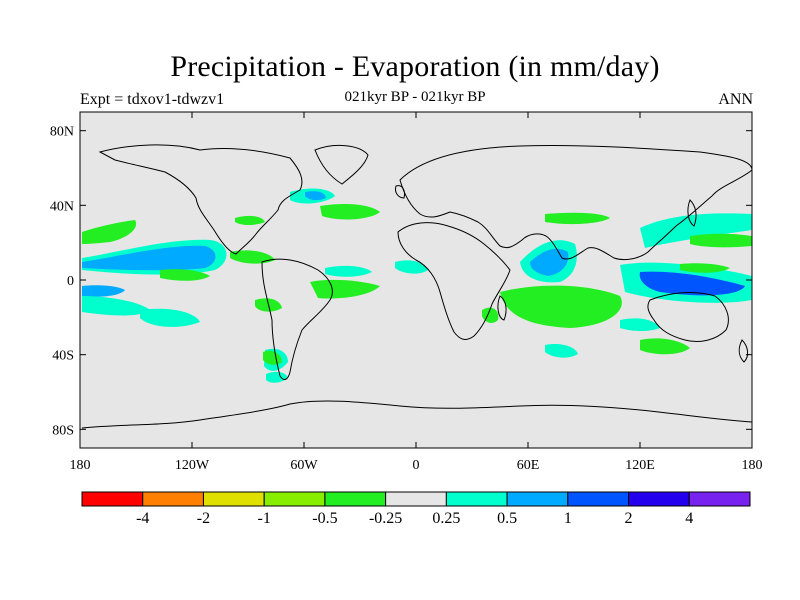  Describe the element at coordinates (62, 132) in the screenshot. I see `lat-tick-label: 80N` at that location.